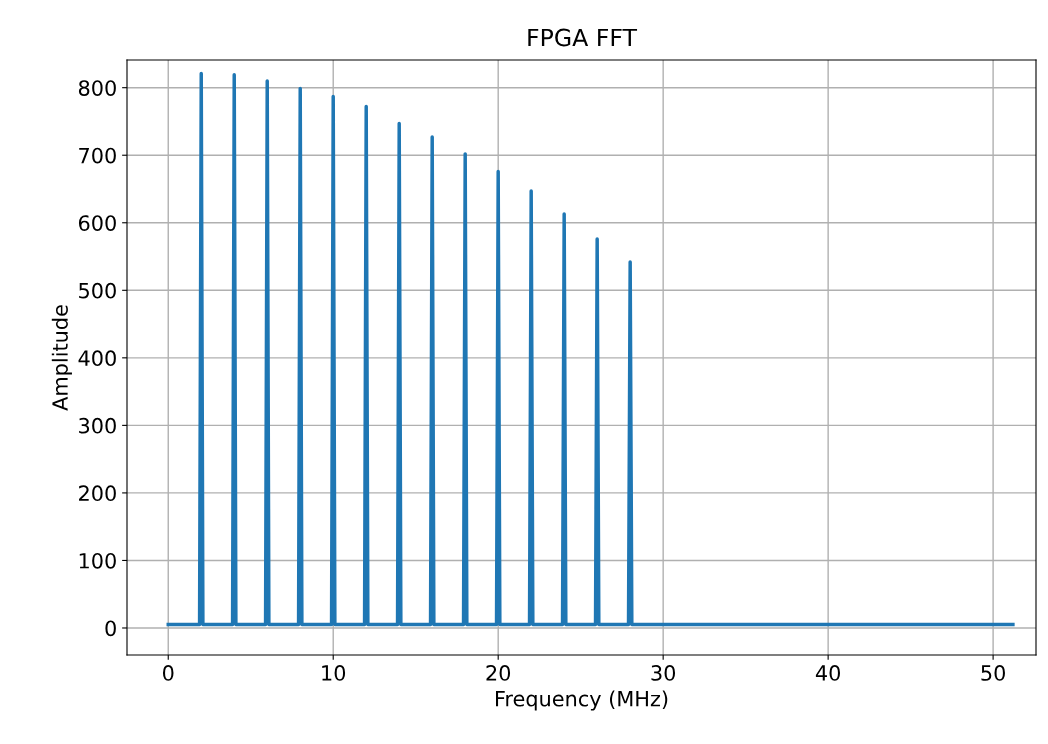 The width and height of the screenshot is (1048, 744). I want to click on y-tick-label: 600, so click(97, 223).